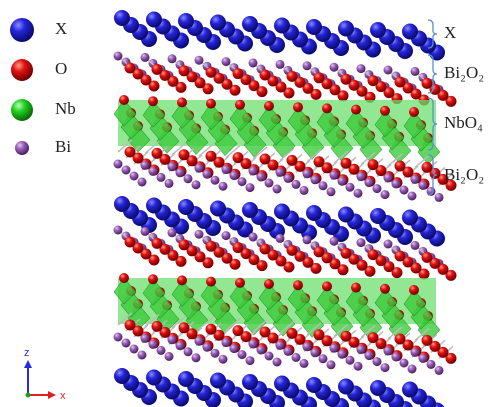  I want to click on layer-brackets: X Bi₂O₂ NbO₄ Bi₂O₂, so click(455, 107).